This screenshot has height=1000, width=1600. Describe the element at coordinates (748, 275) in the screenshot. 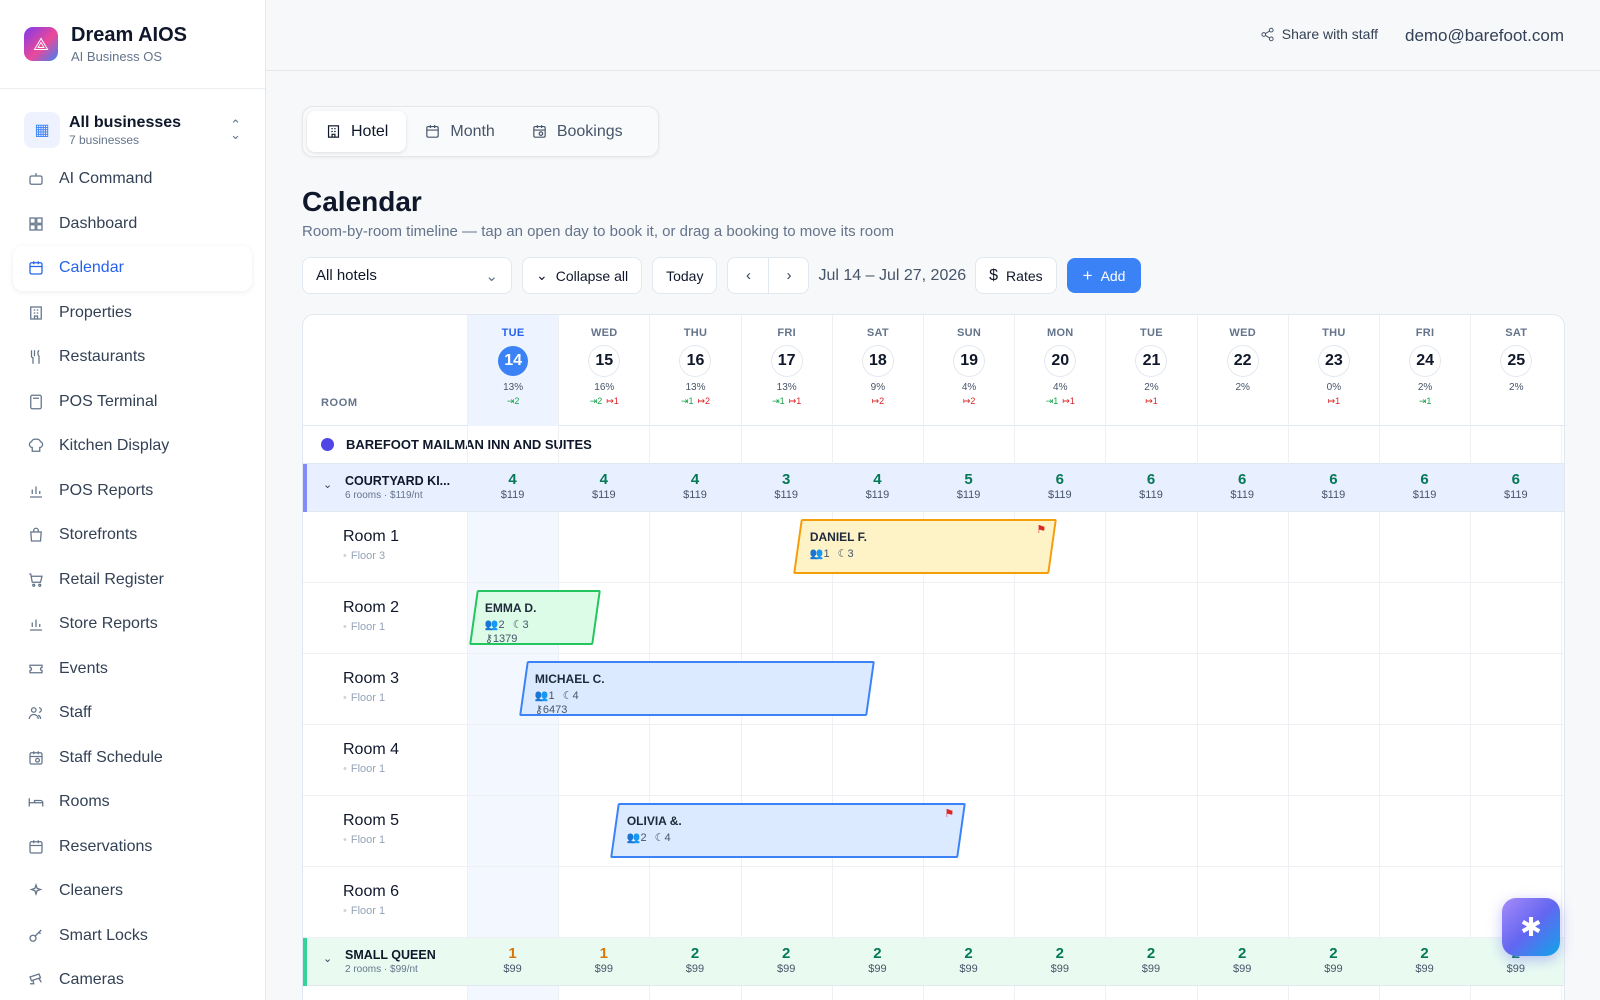

I see `prev-range-button: ‹` at that location.